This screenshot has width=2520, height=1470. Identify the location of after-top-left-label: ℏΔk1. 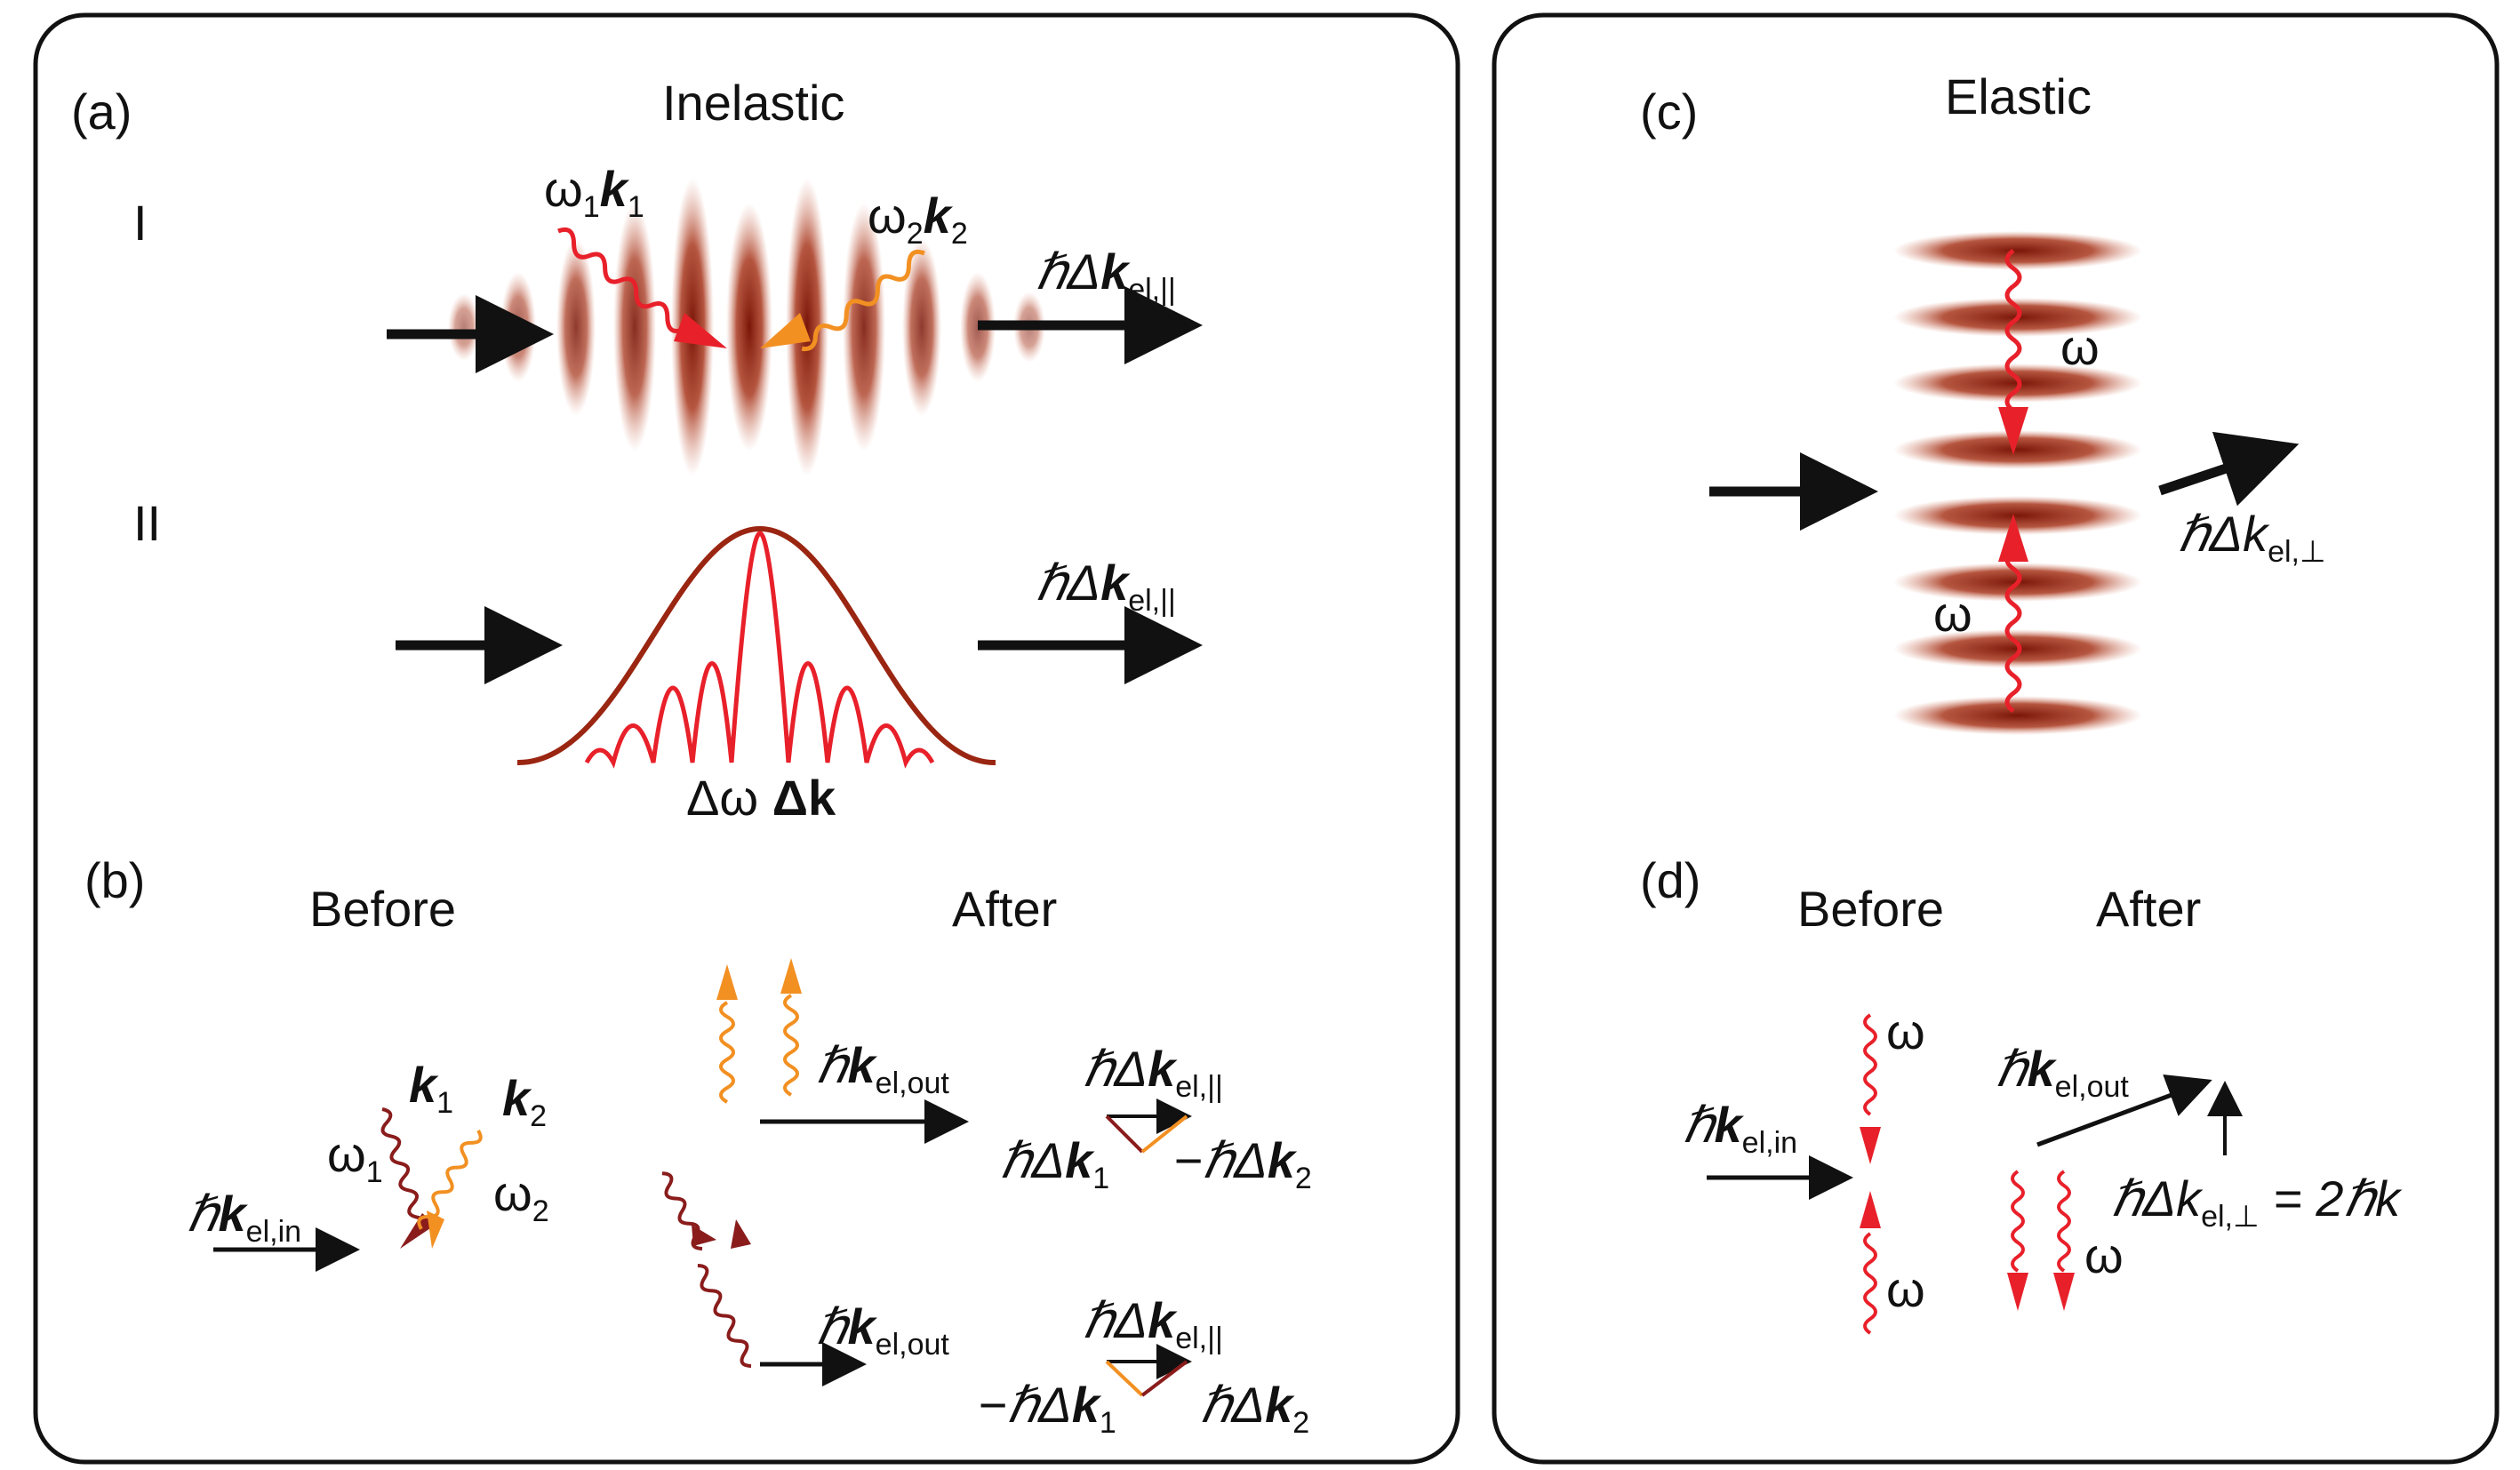
(1054, 1164).